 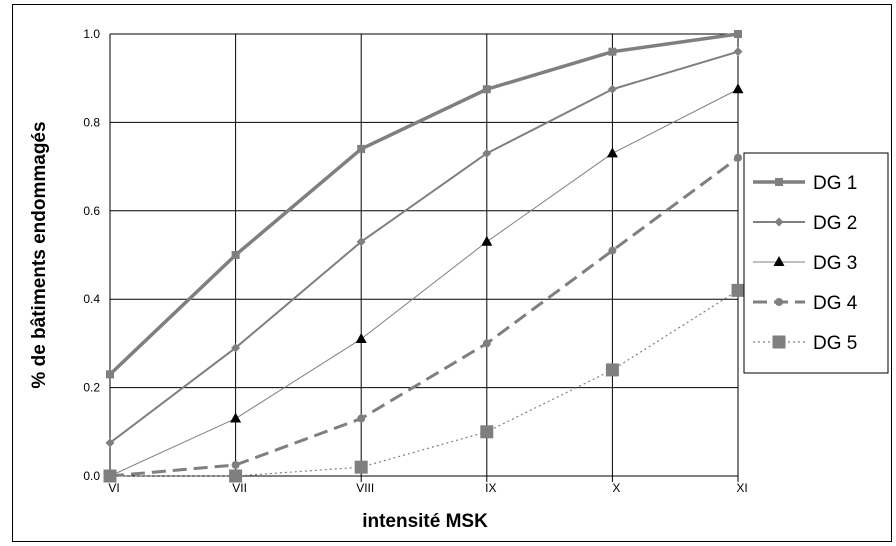 I want to click on legend-label: DG 1, so click(x=835, y=183).